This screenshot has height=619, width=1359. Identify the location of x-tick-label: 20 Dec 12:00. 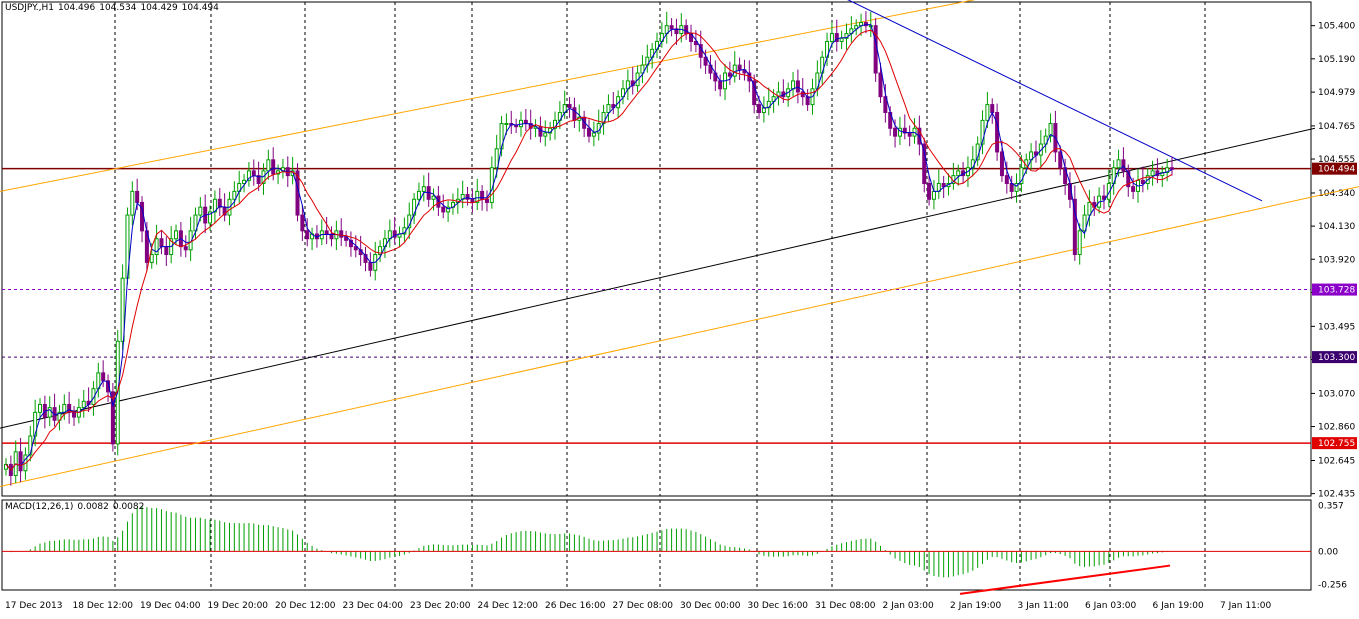
(305, 606).